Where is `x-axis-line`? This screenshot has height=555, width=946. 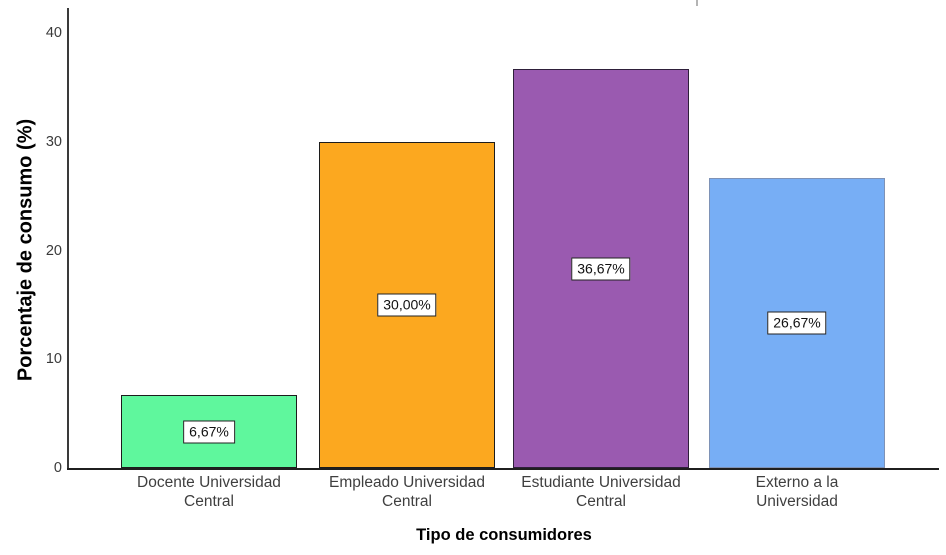 x-axis-line is located at coordinates (503, 469).